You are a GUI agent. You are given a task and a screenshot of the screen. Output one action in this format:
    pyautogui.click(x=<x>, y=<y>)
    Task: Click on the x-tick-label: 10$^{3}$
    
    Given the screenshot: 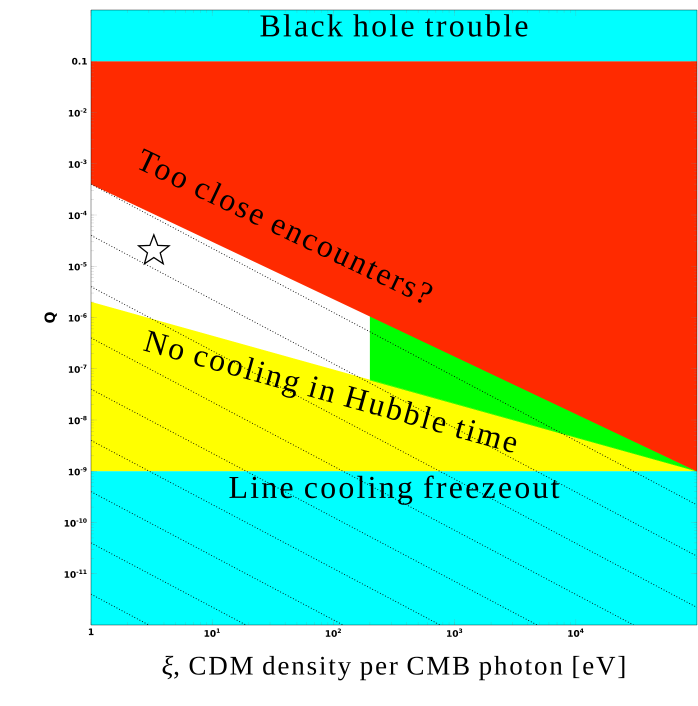 What is the action you would take?
    pyautogui.click(x=454, y=632)
    